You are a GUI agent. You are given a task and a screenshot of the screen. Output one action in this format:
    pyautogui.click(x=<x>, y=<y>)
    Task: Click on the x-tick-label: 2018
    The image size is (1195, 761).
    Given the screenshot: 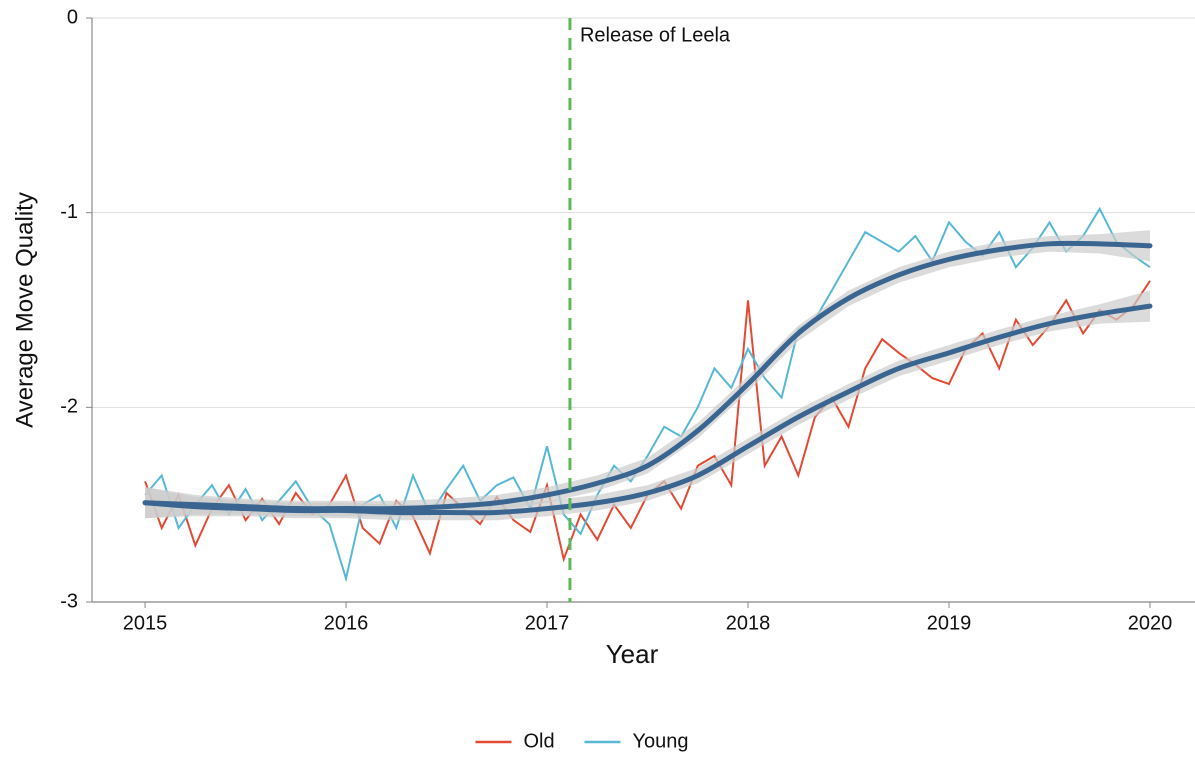 What is the action you would take?
    pyautogui.click(x=748, y=623)
    